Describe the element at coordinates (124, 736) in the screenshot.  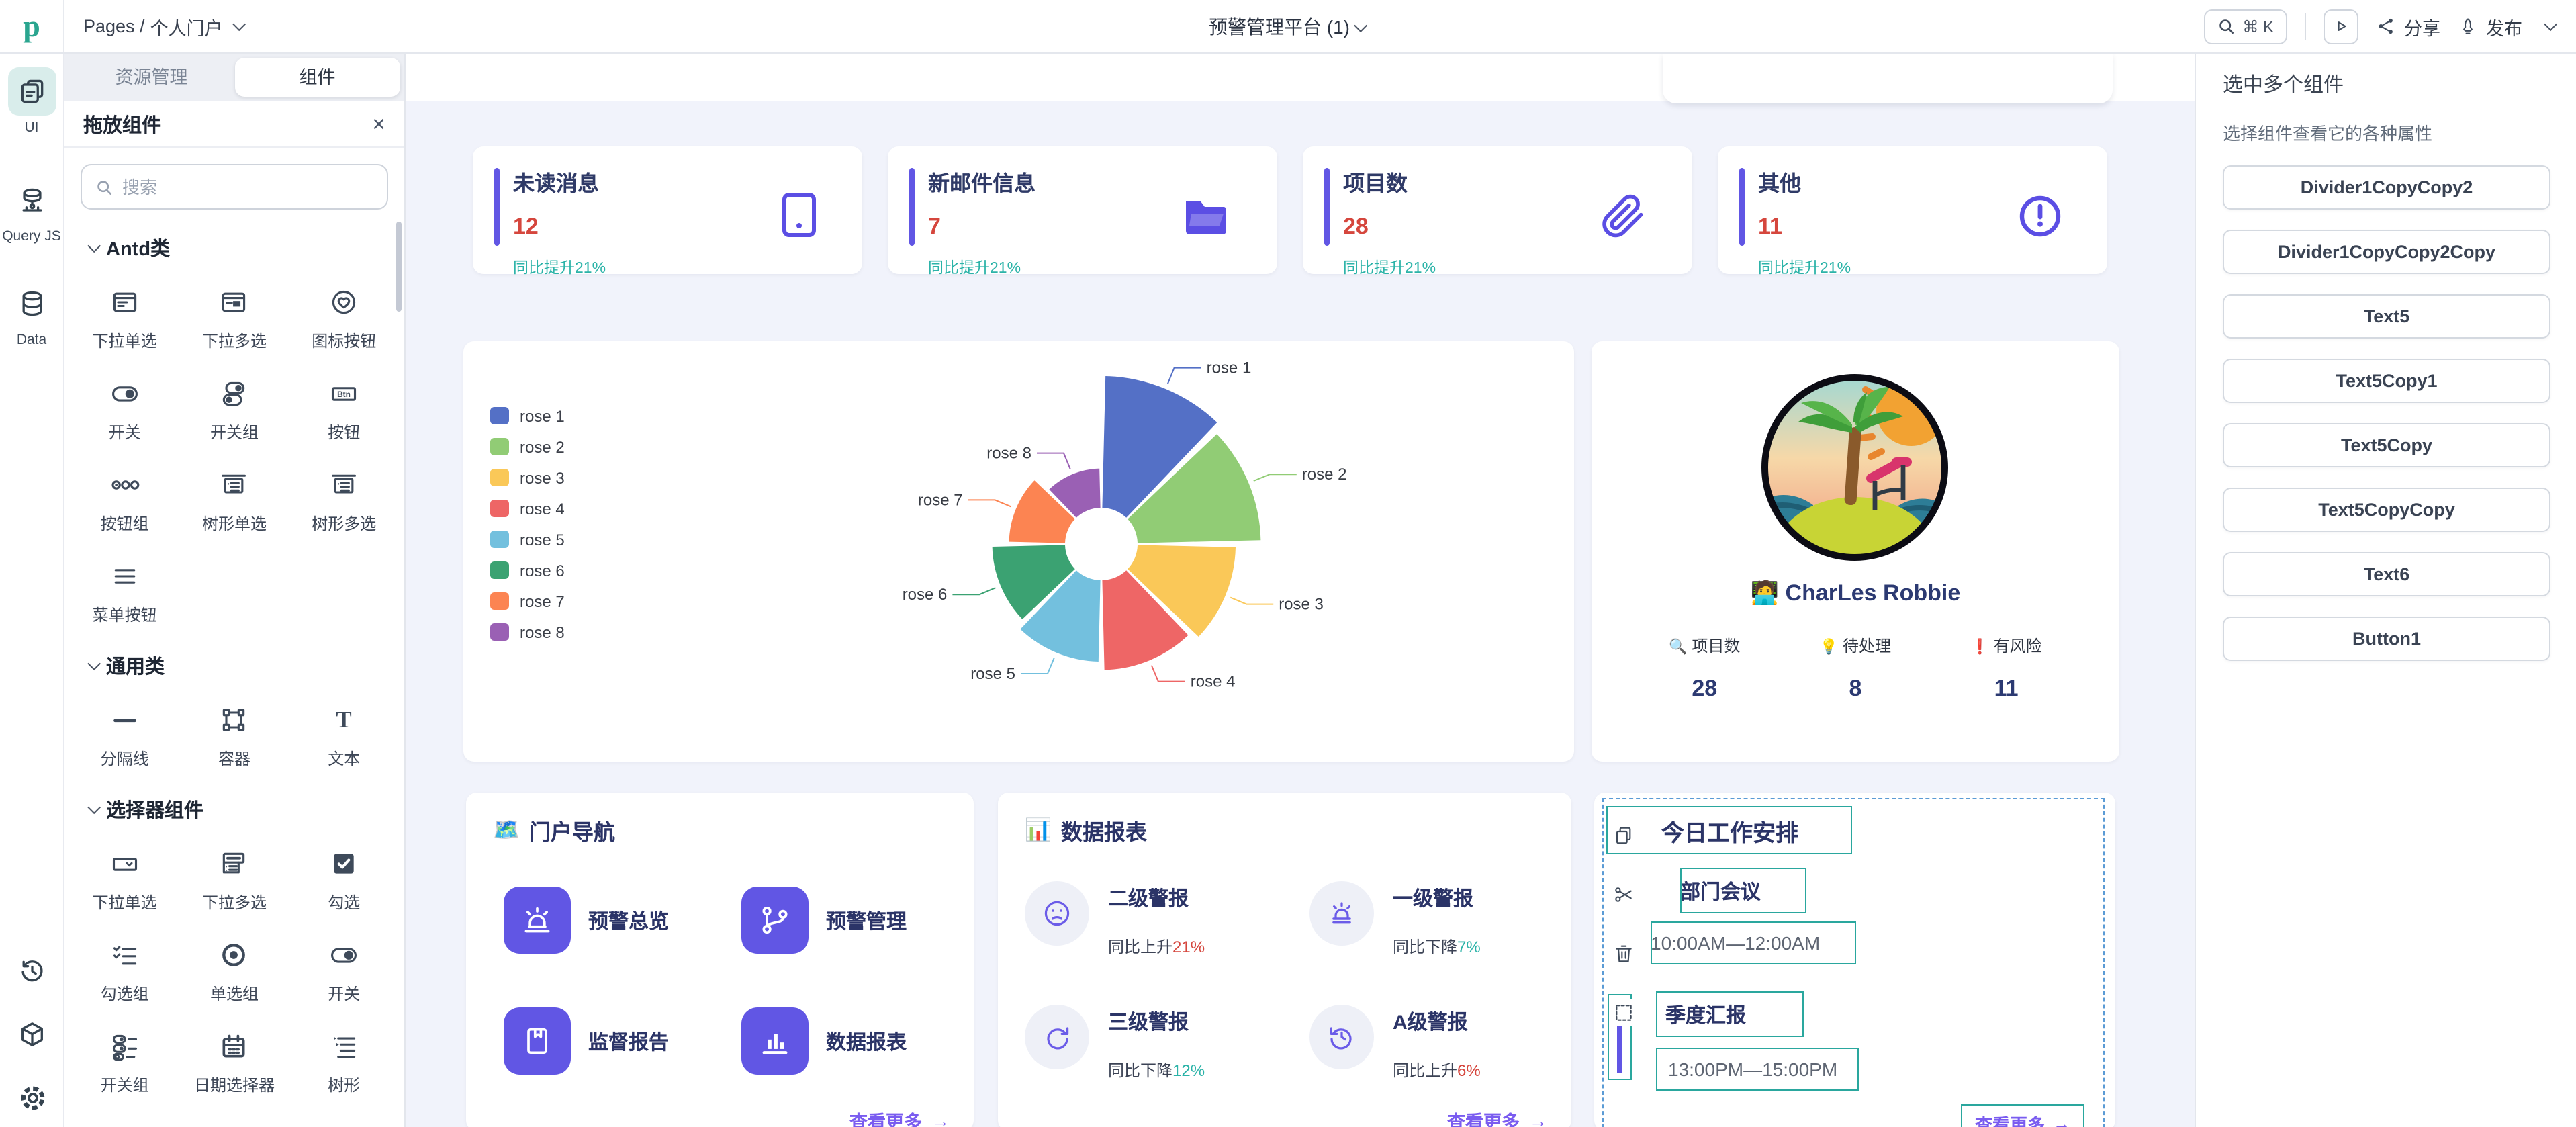
I see `palette-item: 分隔线` at that location.